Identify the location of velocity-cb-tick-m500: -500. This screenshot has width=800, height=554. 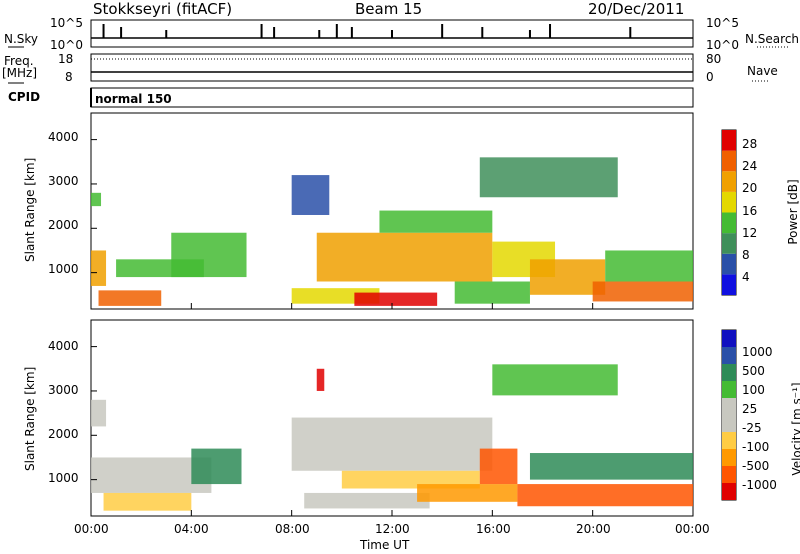
(756, 466).